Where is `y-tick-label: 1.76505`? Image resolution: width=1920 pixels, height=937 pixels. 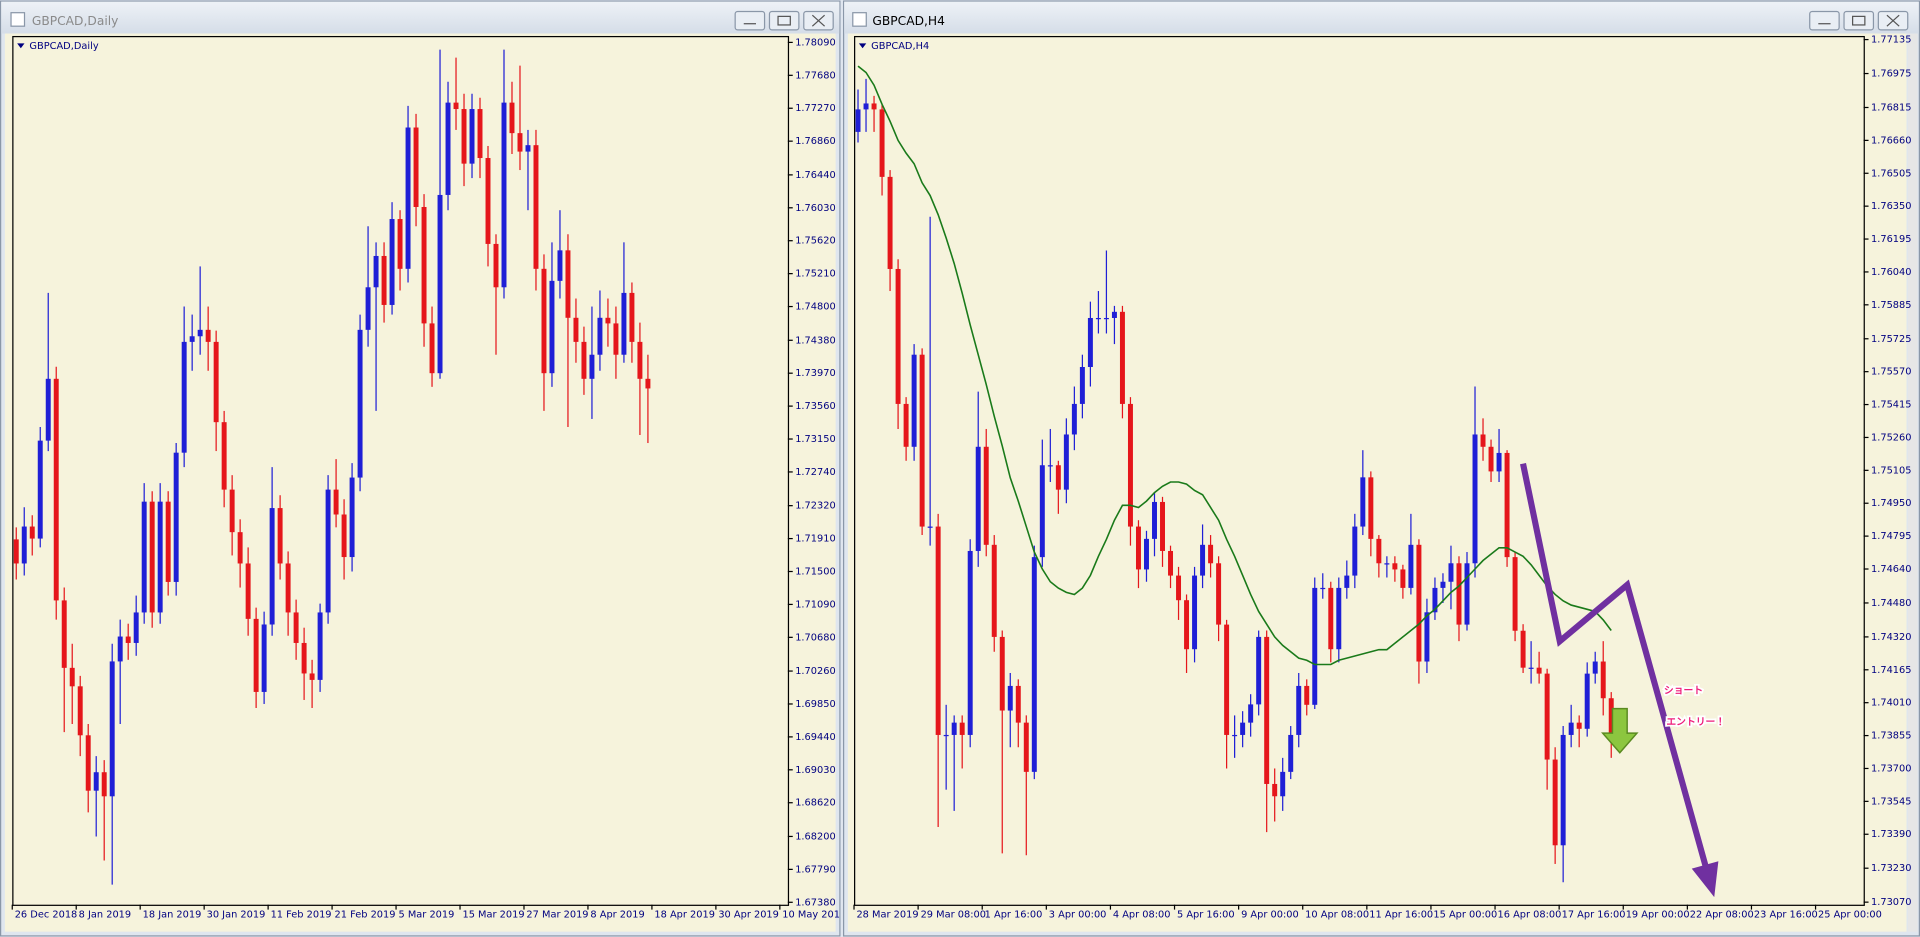 y-tick-label: 1.76505 is located at coordinates (1891, 173).